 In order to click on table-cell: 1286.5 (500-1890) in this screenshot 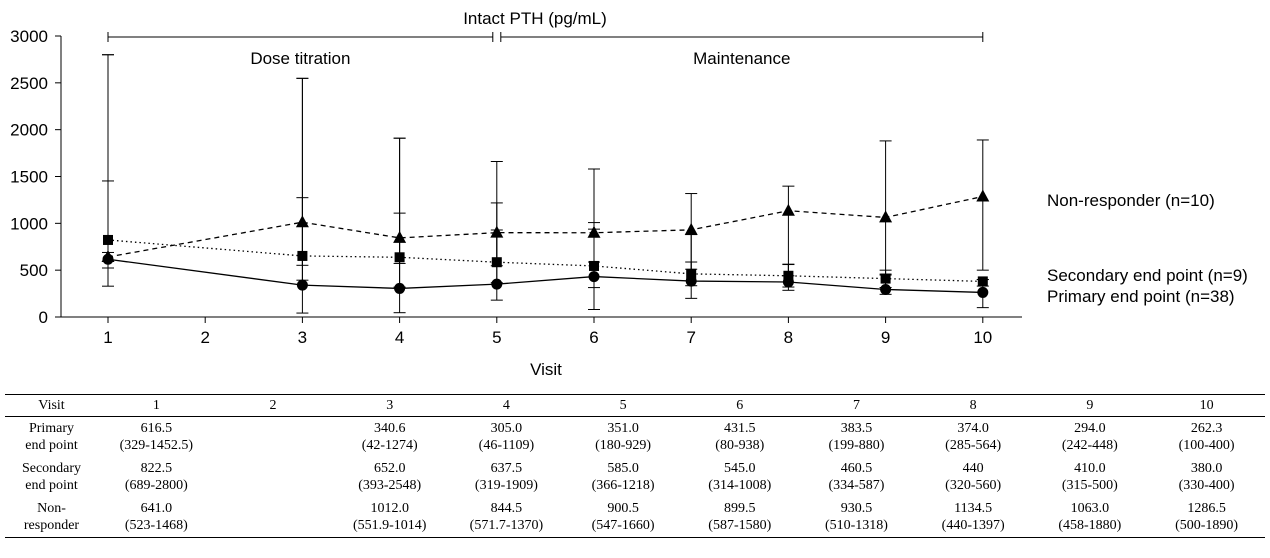, I will do `click(1206, 517)`.